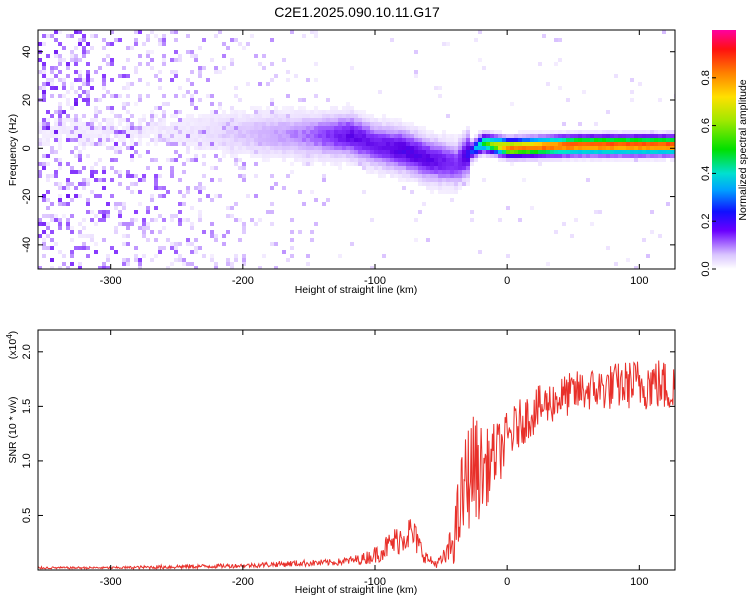 This screenshot has width=750, height=600. I want to click on snr-y-scale-factor: (x104), so click(12, 345).